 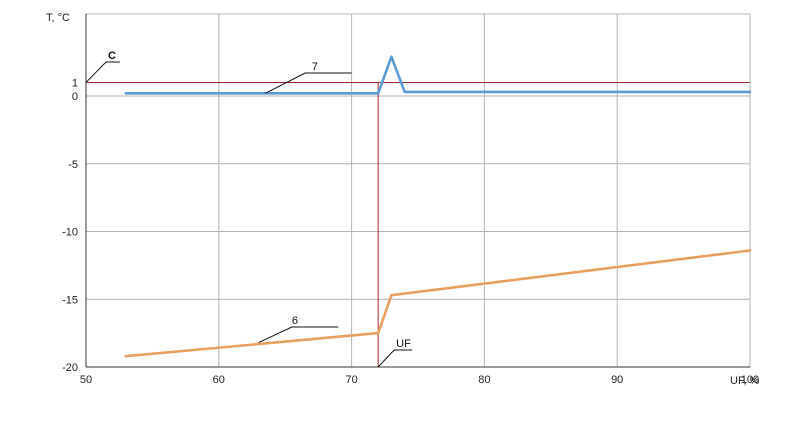 I want to click on reference-label-c-text: C, so click(x=112, y=56).